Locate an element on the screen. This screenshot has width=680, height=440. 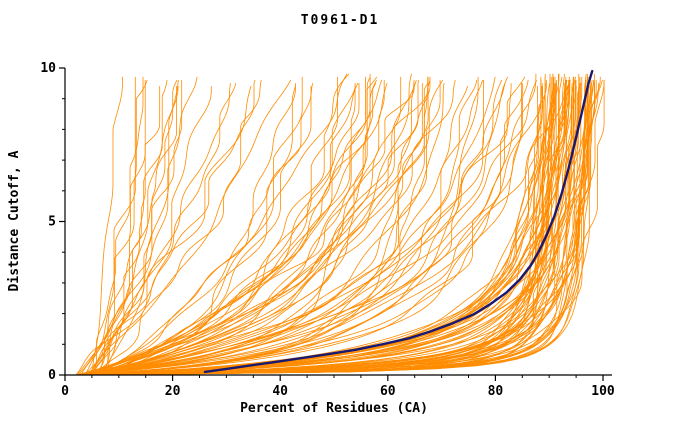
x-tick-label: 80 is located at coordinates (496, 391).